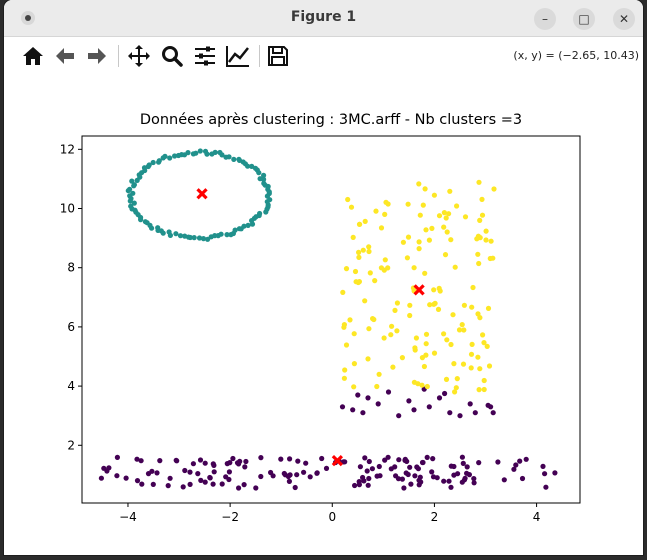 This screenshot has height=560, width=647. What do you see at coordinates (323, 18) in the screenshot?
I see `title-bar: Figure 1 – □ ✕` at bounding box center [323, 18].